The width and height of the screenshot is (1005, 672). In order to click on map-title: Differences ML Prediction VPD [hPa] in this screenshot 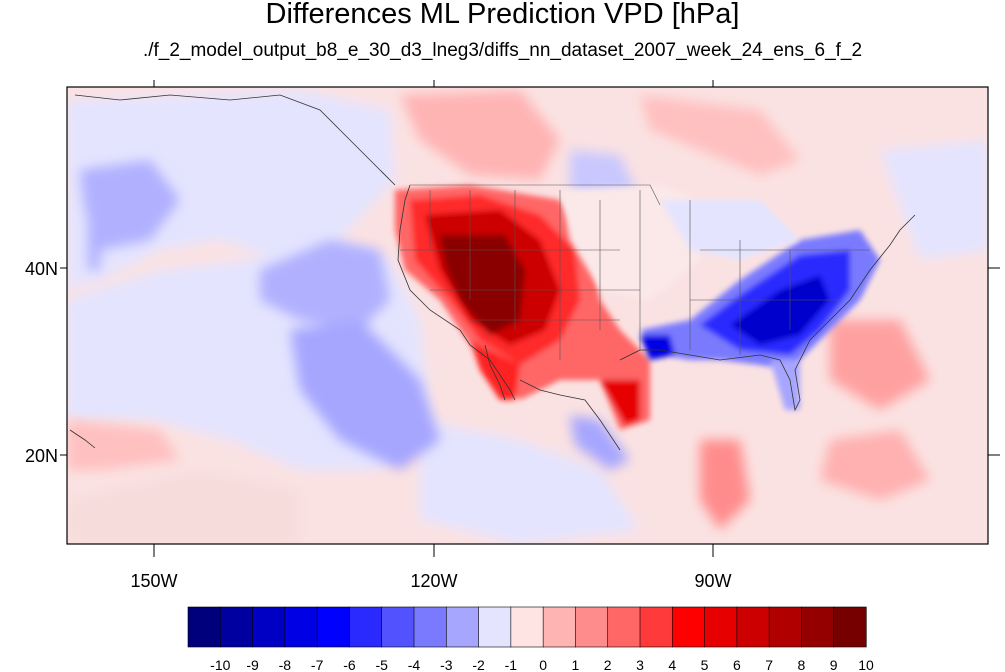, I will do `click(502, 15)`.